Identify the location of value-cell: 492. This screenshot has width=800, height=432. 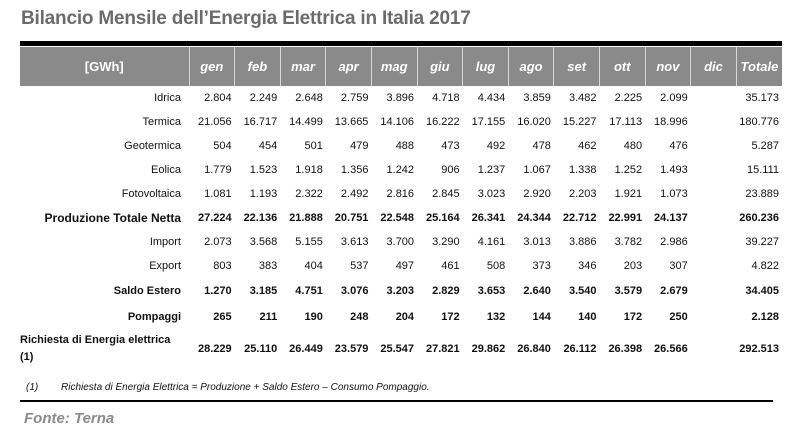
(496, 146).